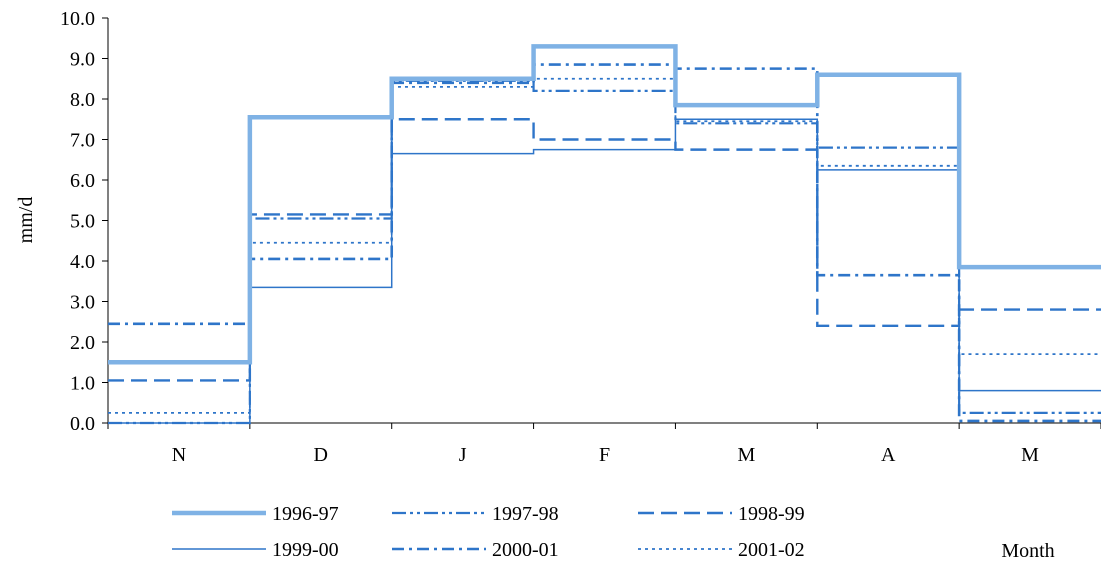 The width and height of the screenshot is (1101, 569). What do you see at coordinates (82, 303) in the screenshot?
I see `y-tick-label: 3.0` at bounding box center [82, 303].